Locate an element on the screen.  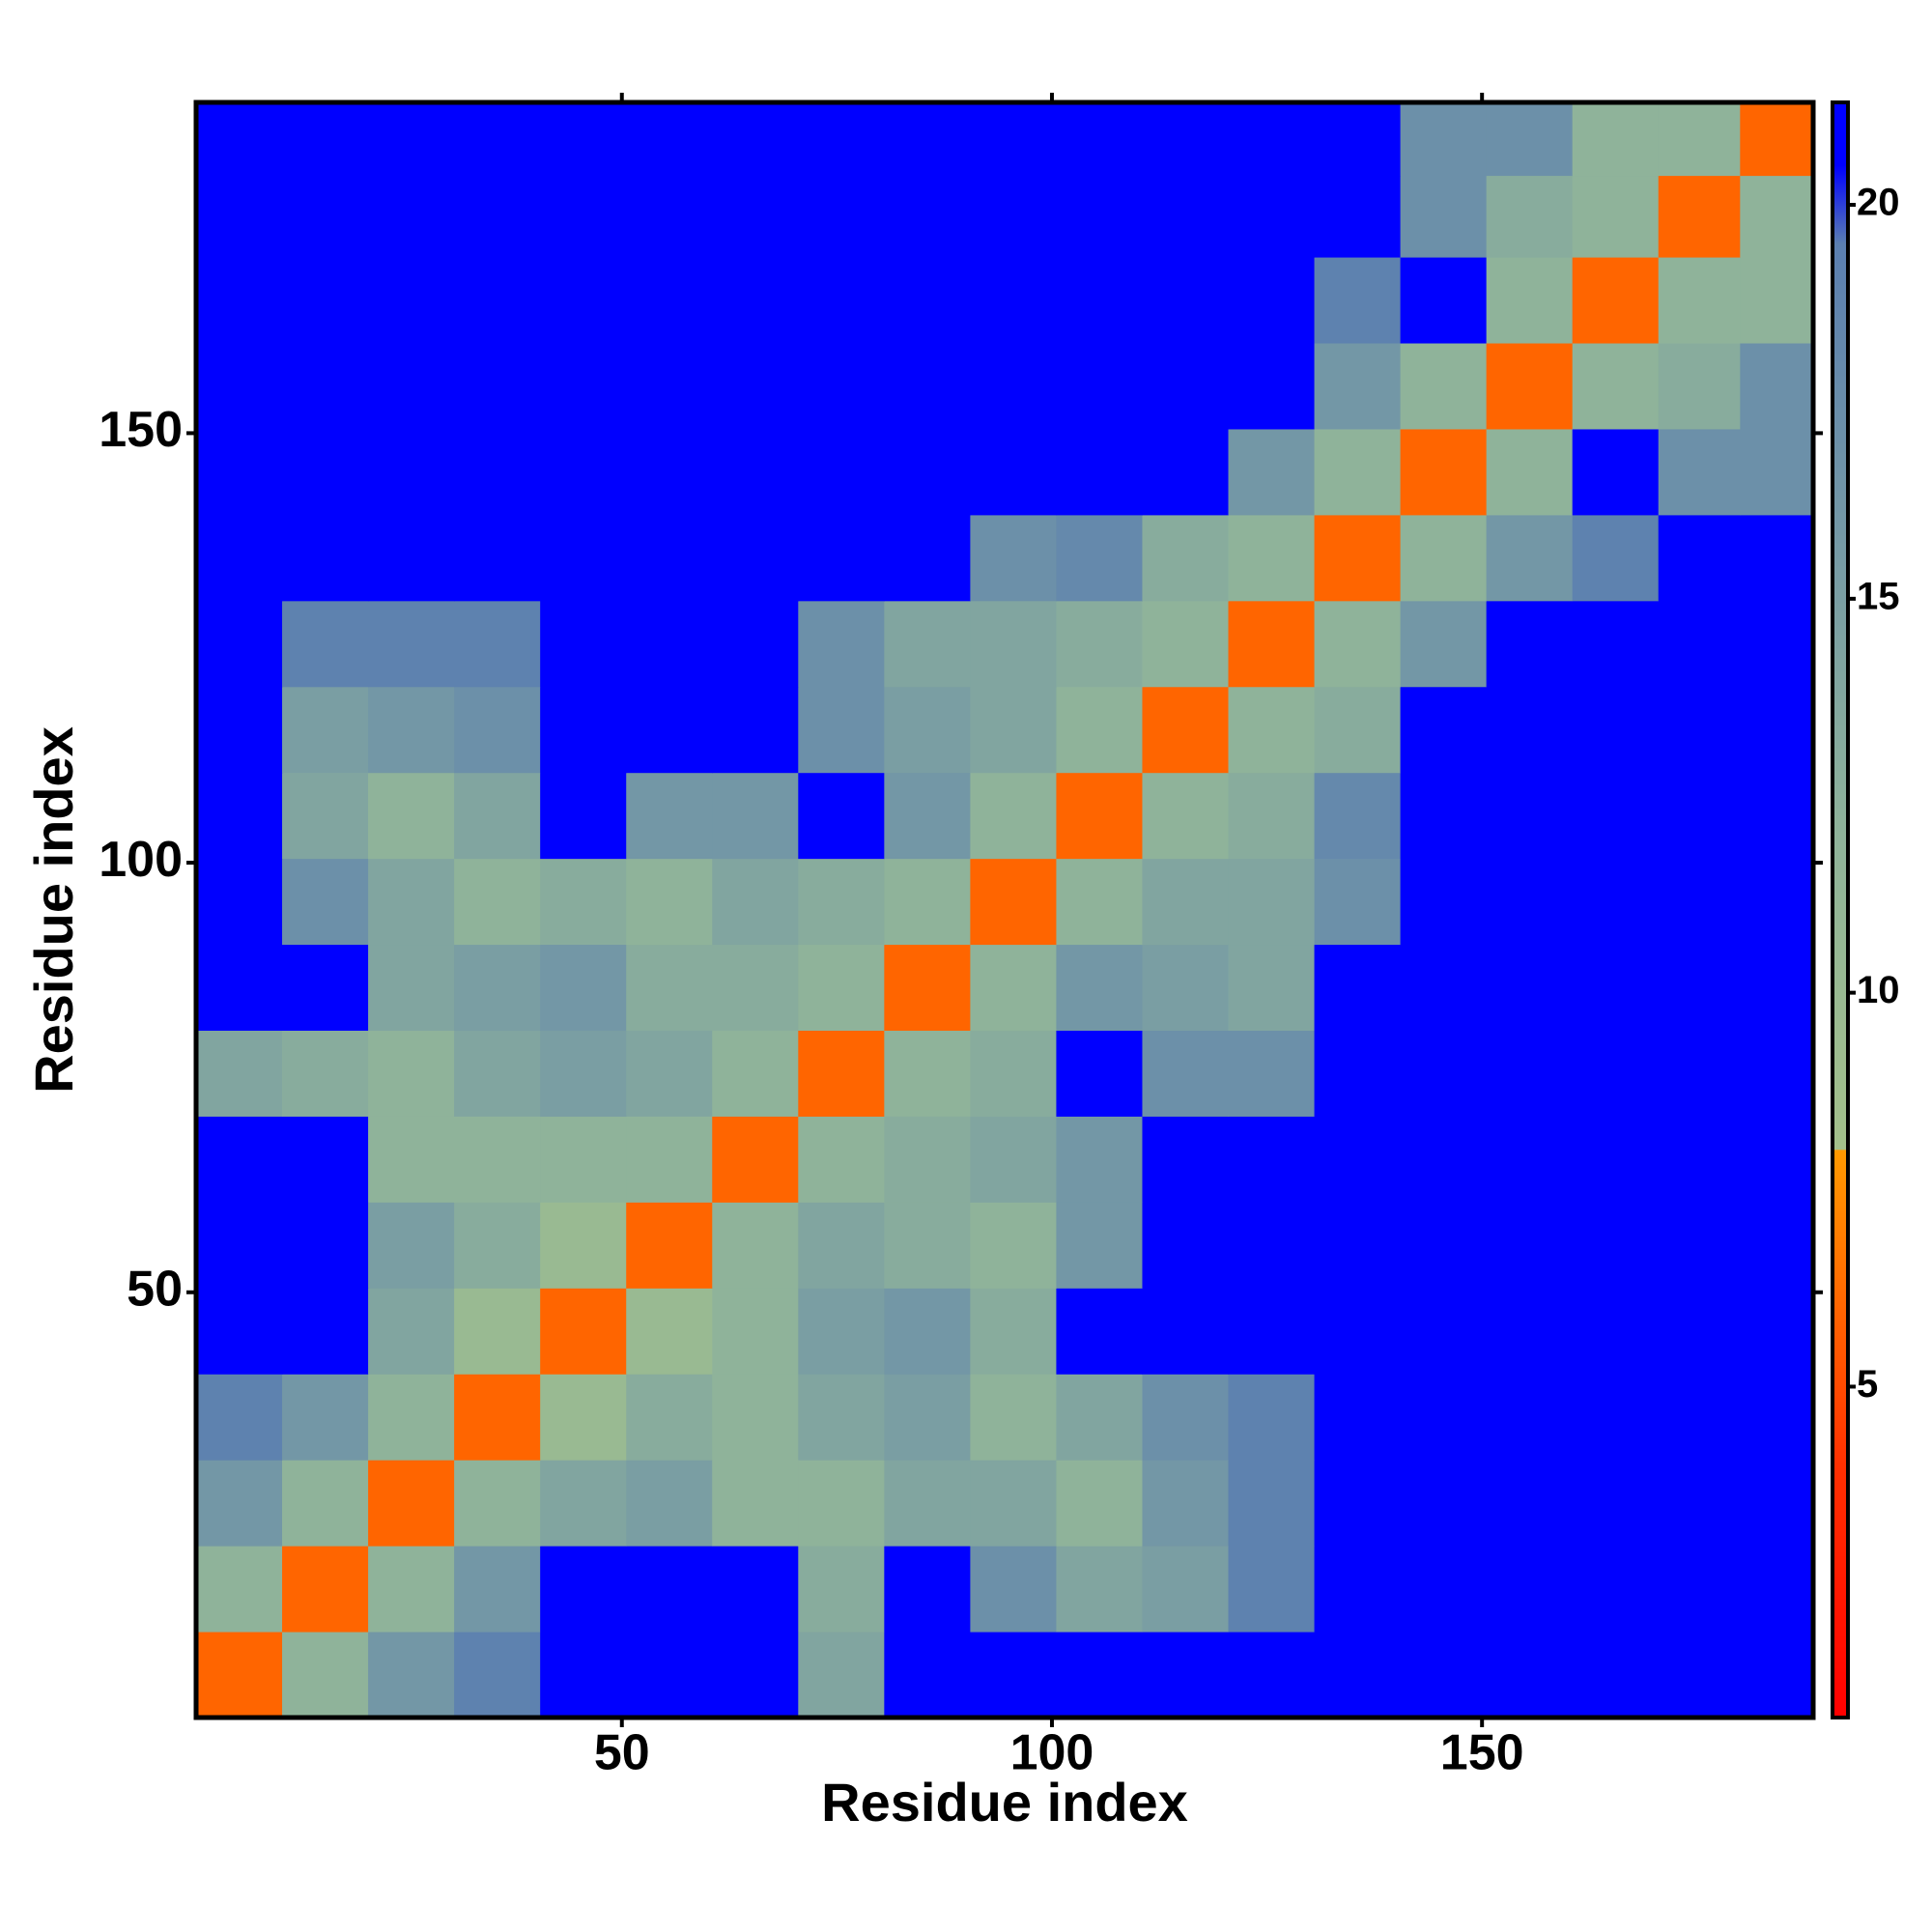
y-tick-label: 50 is located at coordinates (155, 1290).